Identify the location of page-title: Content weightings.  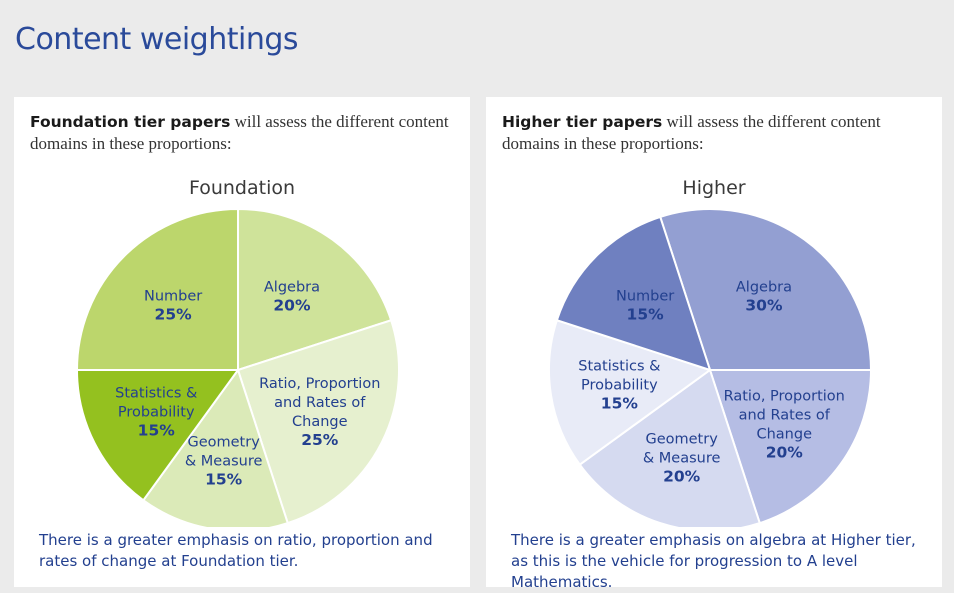
(157, 39).